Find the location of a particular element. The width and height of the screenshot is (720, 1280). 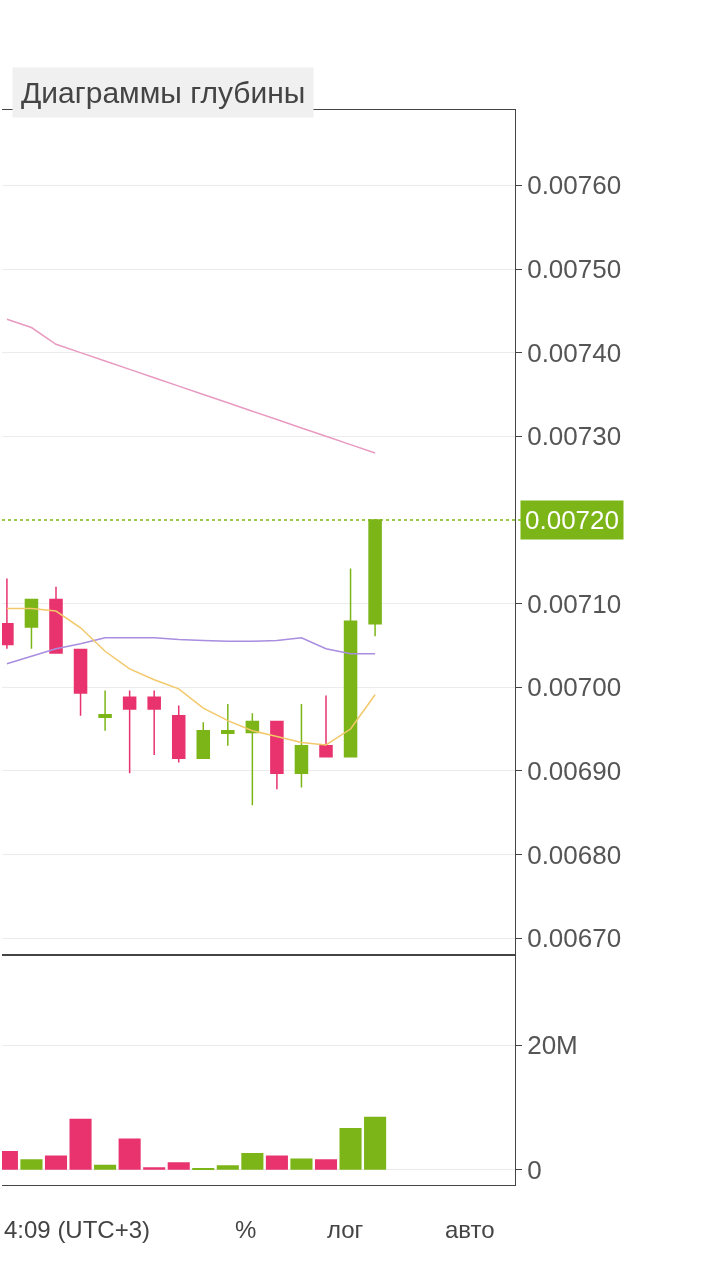

ref-line-label: 0.00720 is located at coordinates (572, 520).